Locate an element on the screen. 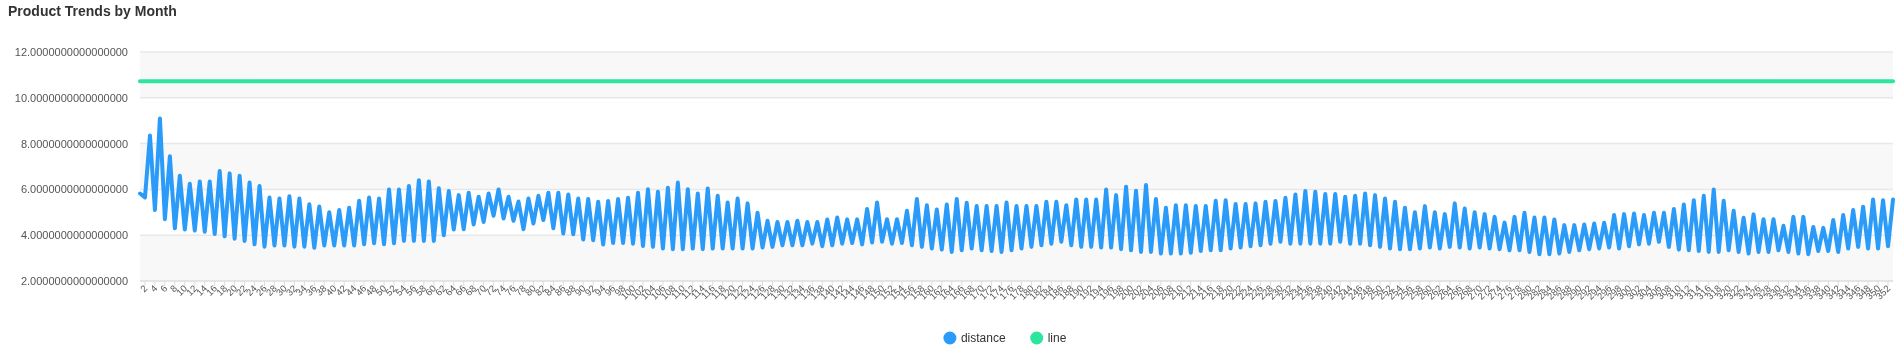 The width and height of the screenshot is (1904, 350). y-tick-label: 10.0000000000000000 is located at coordinates (71, 97).